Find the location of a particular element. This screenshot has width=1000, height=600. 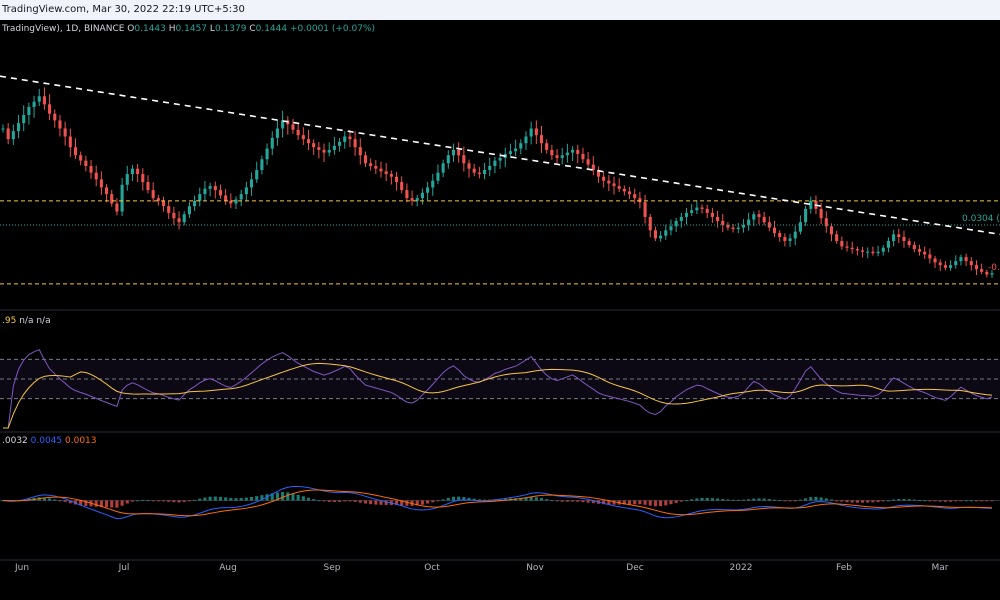

x-tick-label: Aug is located at coordinates (228, 568).